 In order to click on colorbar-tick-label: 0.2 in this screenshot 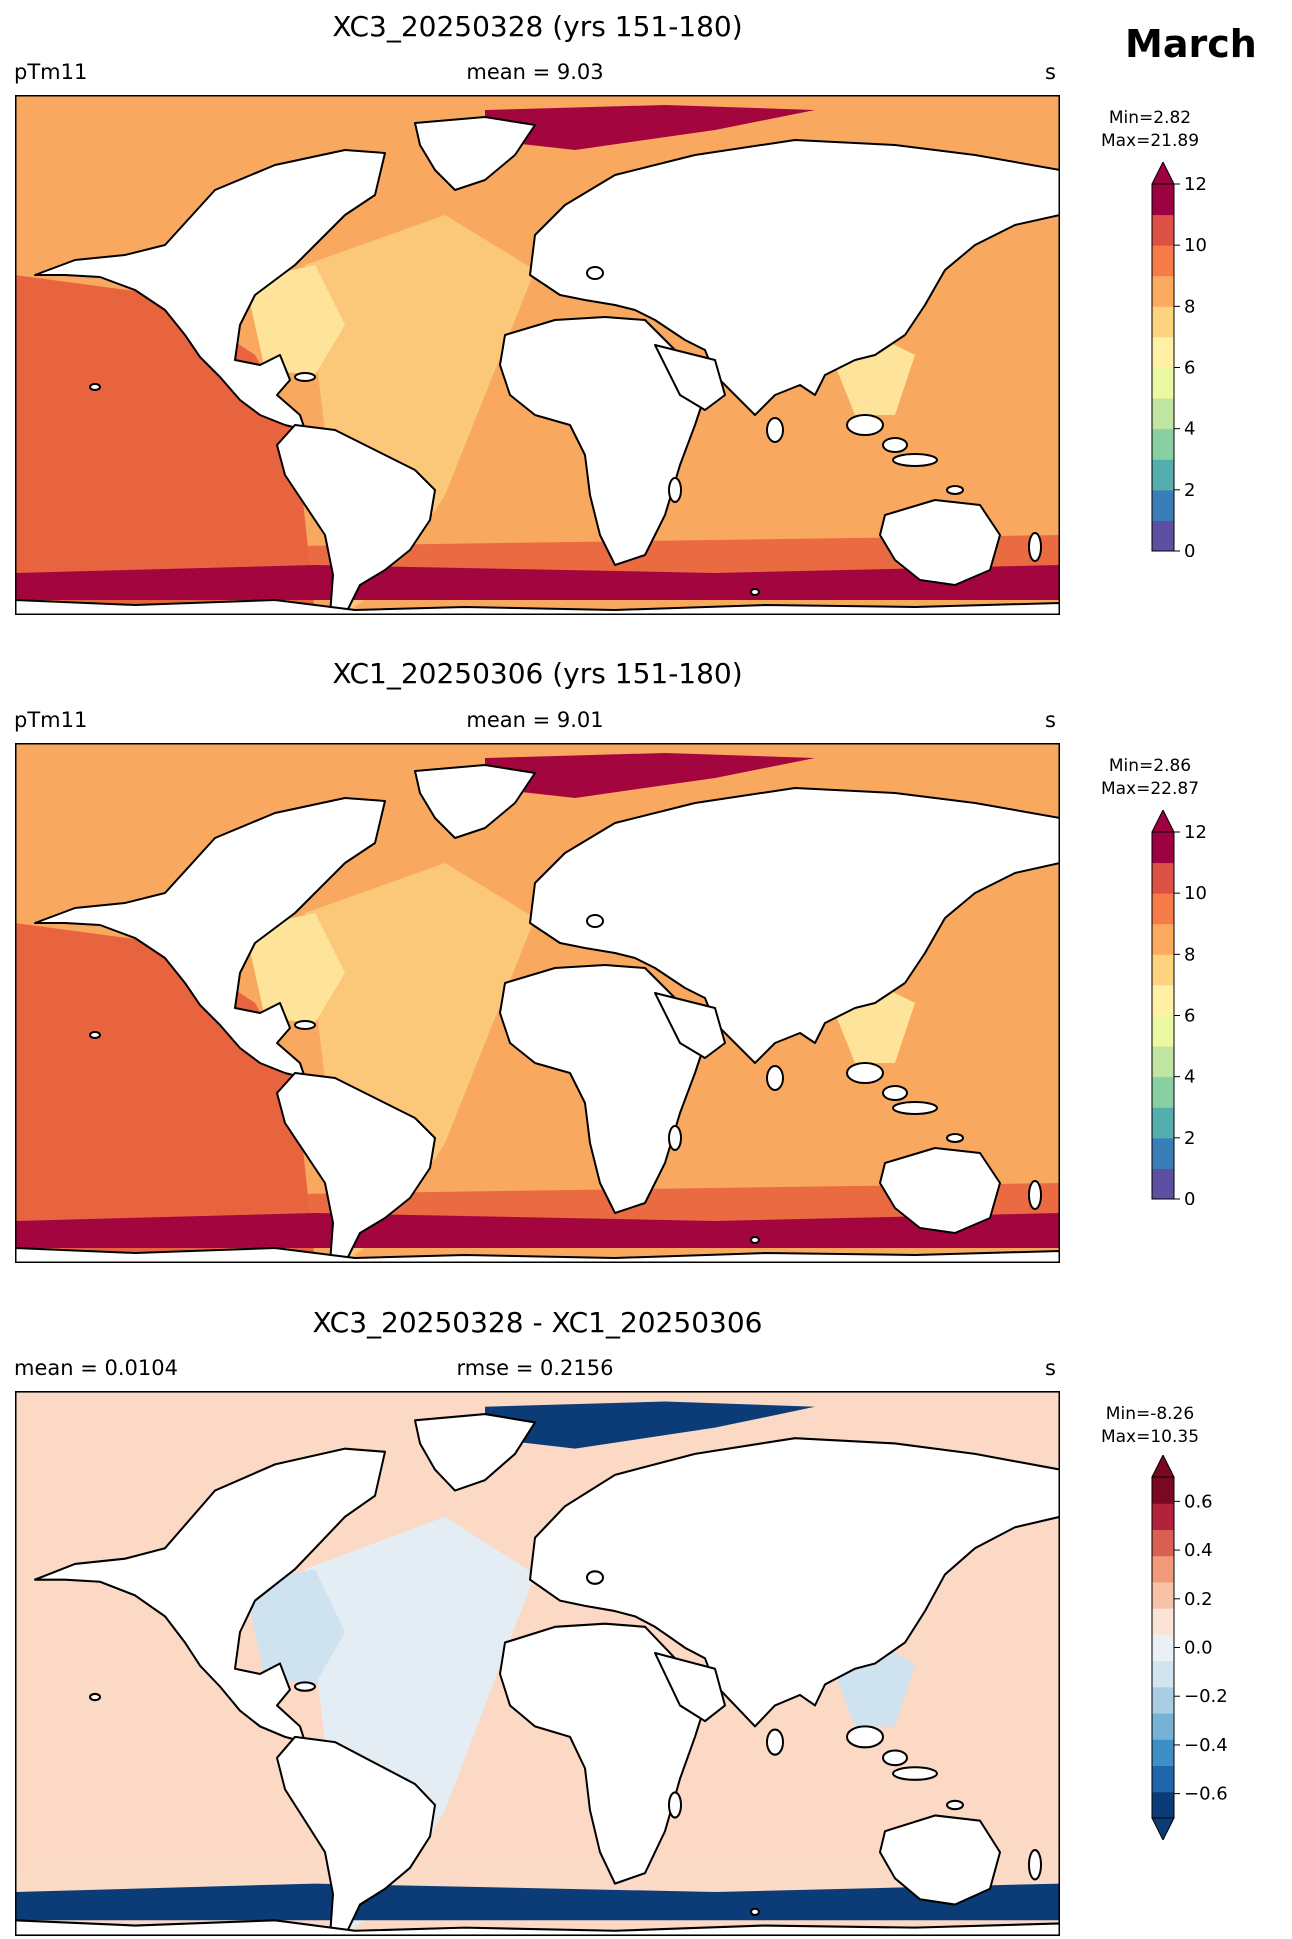, I will do `click(1198, 1599)`.